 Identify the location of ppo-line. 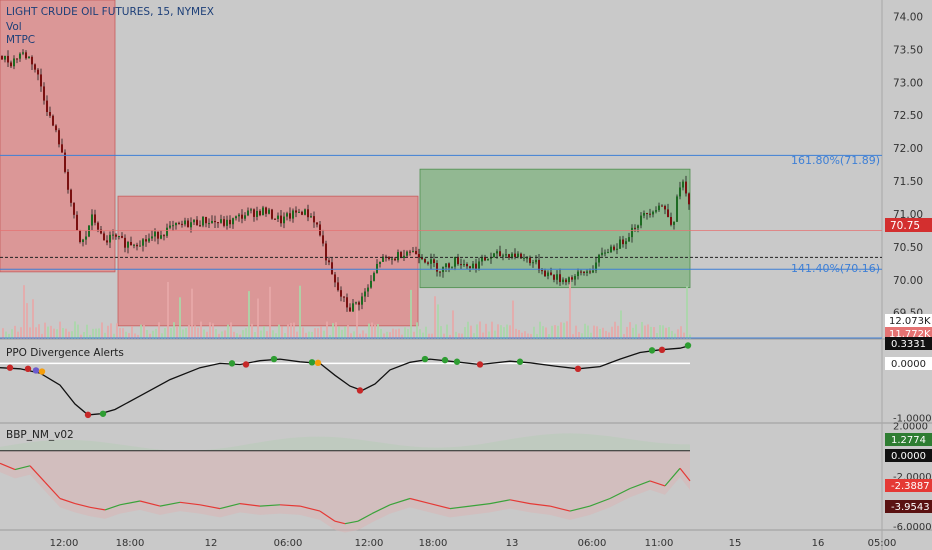
(345, 380).